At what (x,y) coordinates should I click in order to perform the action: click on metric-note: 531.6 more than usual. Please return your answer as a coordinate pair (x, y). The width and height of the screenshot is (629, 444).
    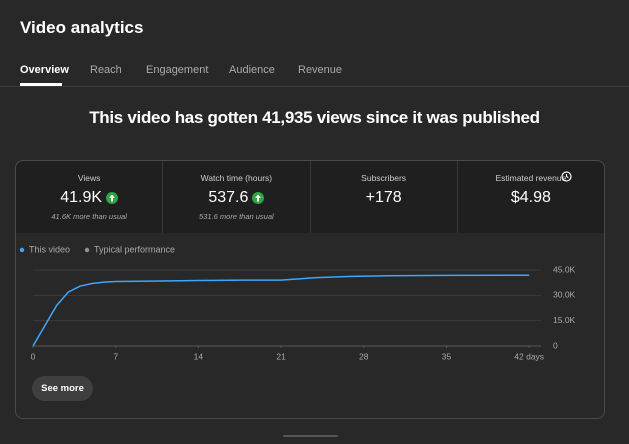
    Looking at the image, I should click on (236, 216).